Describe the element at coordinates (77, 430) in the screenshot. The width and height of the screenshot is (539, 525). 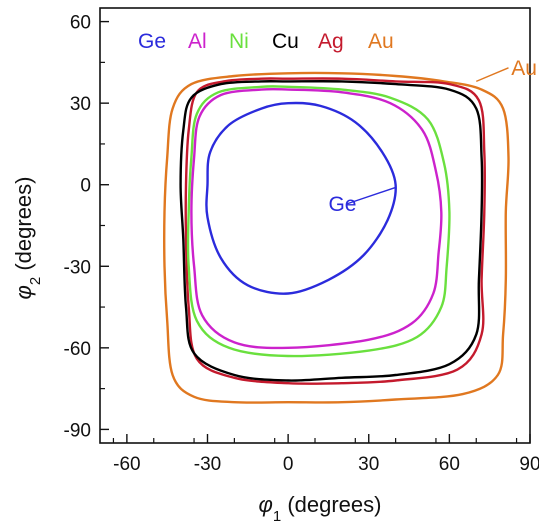
I see `y-tick-label: -90` at that location.